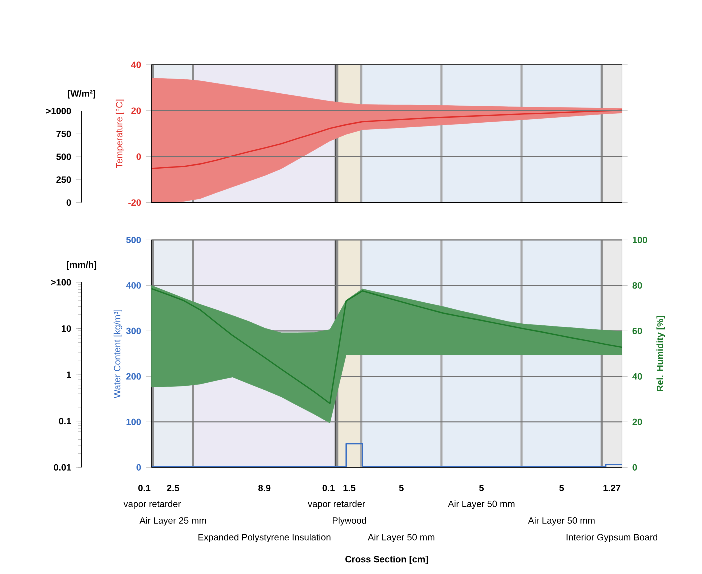  What do you see at coordinates (134, 331) in the screenshot?
I see `y-tick-label: 300` at bounding box center [134, 331].